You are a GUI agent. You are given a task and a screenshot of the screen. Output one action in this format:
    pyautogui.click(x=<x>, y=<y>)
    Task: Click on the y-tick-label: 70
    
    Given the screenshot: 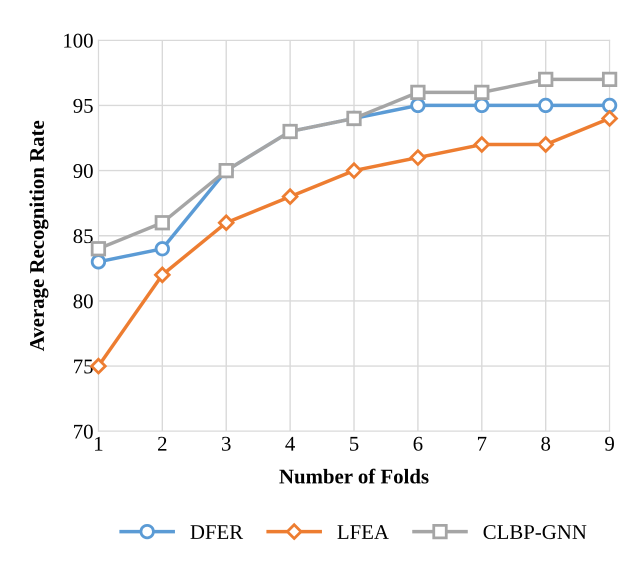 What is the action you would take?
    pyautogui.click(x=83, y=431)
    